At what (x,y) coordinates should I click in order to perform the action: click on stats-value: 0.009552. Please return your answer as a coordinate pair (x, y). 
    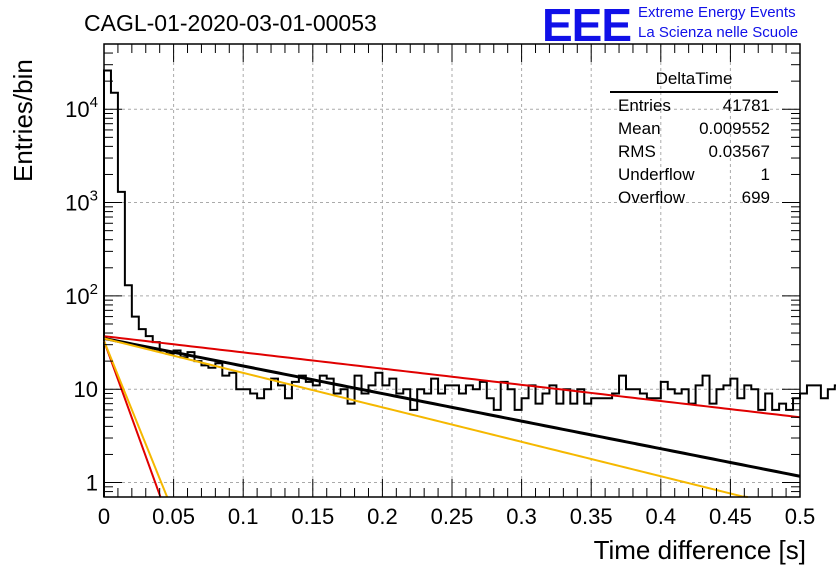
    Looking at the image, I should click on (734, 128).